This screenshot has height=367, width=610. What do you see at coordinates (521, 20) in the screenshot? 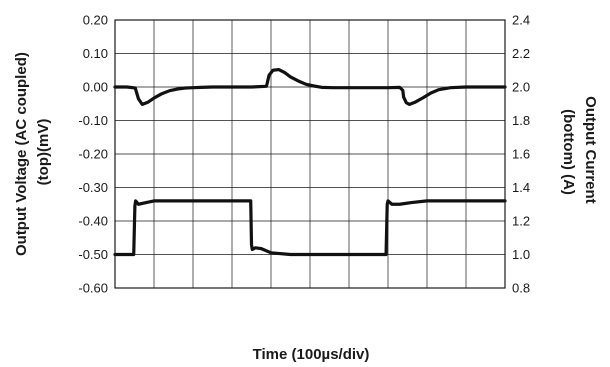
I see `y-right-tick-label: 2.4` at bounding box center [521, 20].